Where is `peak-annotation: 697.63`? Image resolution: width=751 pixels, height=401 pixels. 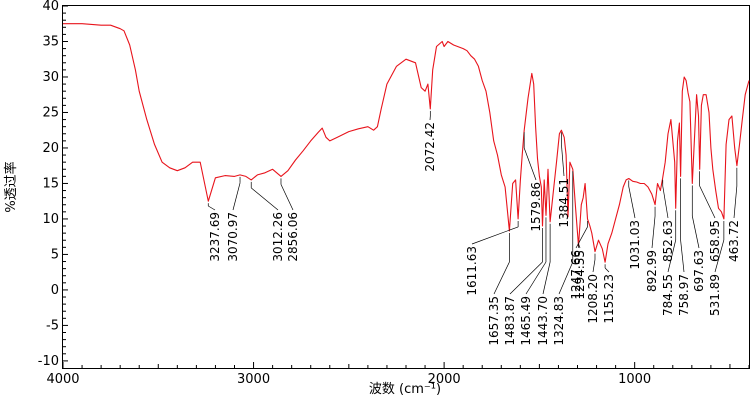 peak-annotation: 697.63 is located at coordinates (698, 238).